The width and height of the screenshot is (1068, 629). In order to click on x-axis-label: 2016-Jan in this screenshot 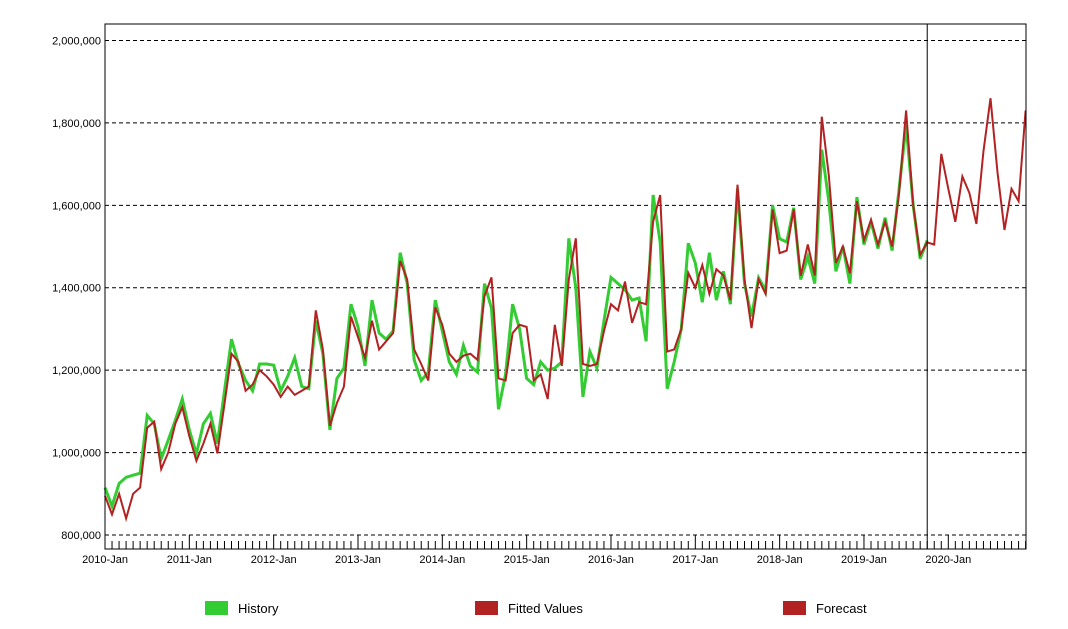, I will do `click(611, 560)`.